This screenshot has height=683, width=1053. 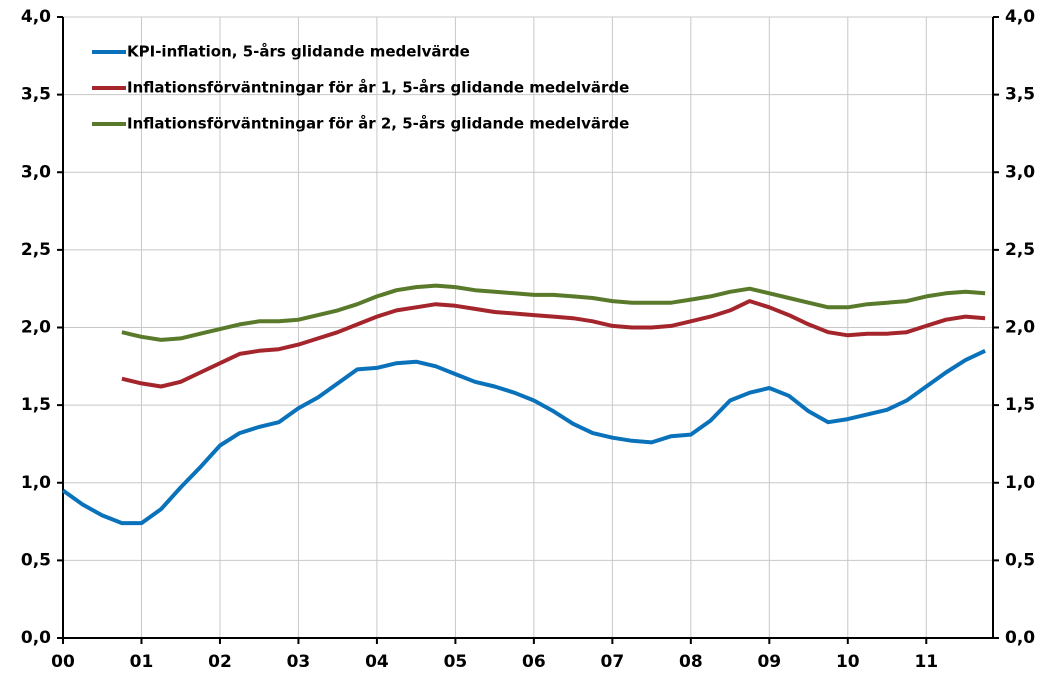 What do you see at coordinates (36, 638) in the screenshot?
I see `y-tick-label: 0,0` at bounding box center [36, 638].